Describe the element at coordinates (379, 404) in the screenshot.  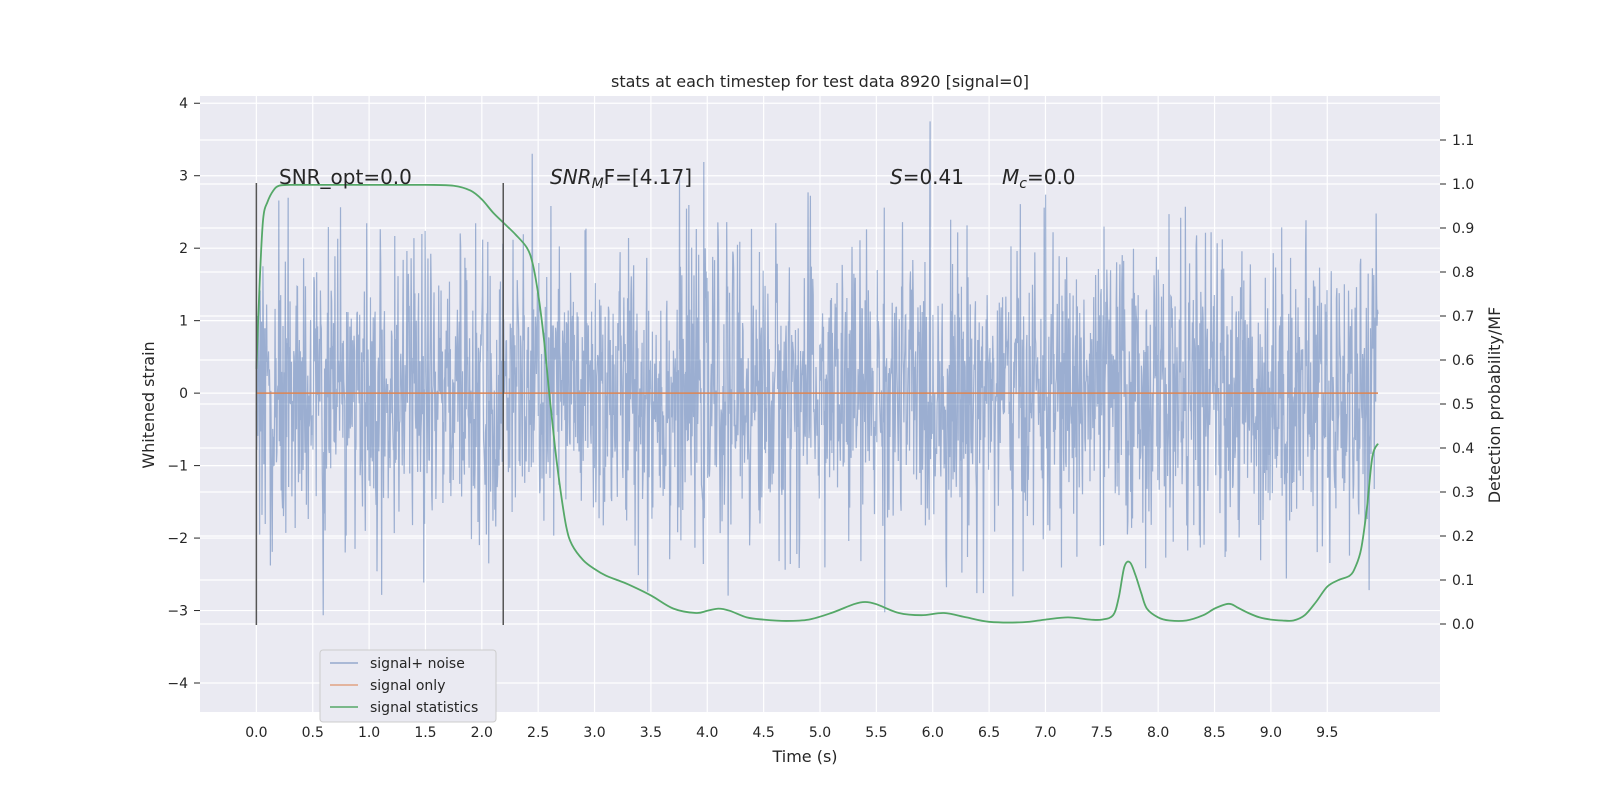
I see `vertical-markers` at that location.